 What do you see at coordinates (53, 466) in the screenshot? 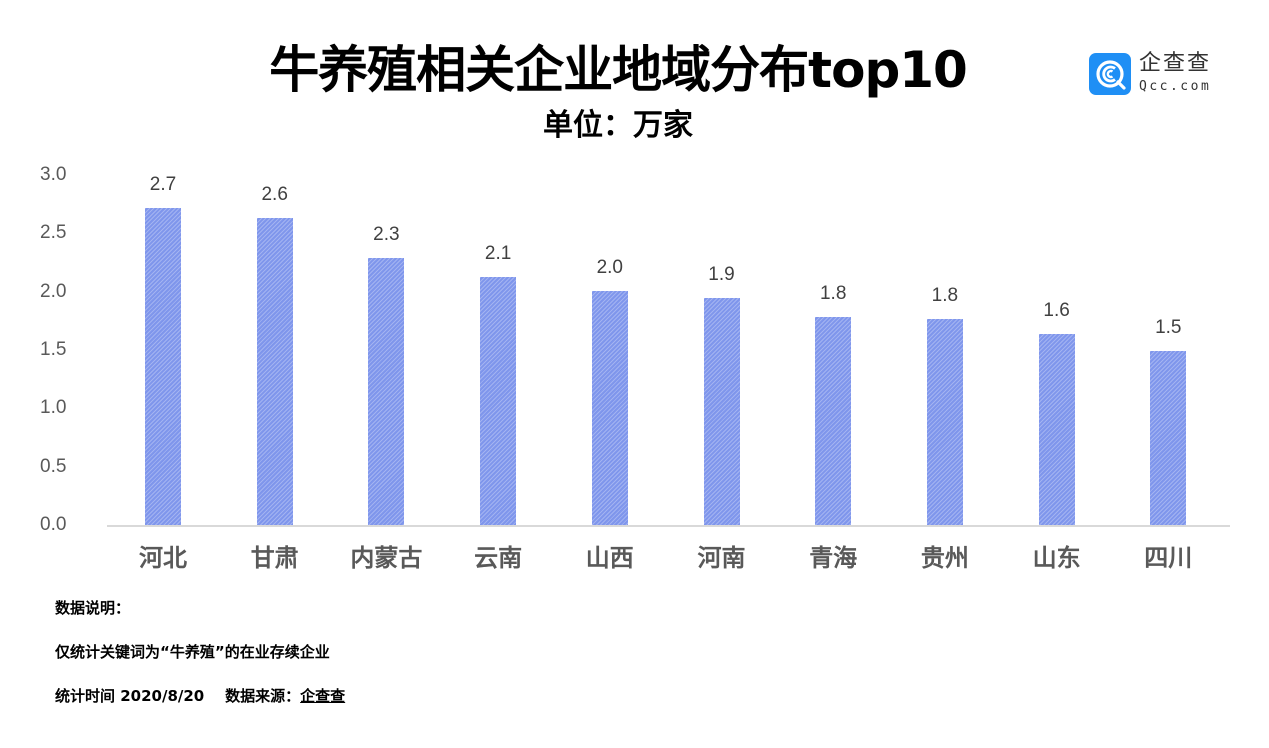
I see `y-tick-label: 0.5` at bounding box center [53, 466].